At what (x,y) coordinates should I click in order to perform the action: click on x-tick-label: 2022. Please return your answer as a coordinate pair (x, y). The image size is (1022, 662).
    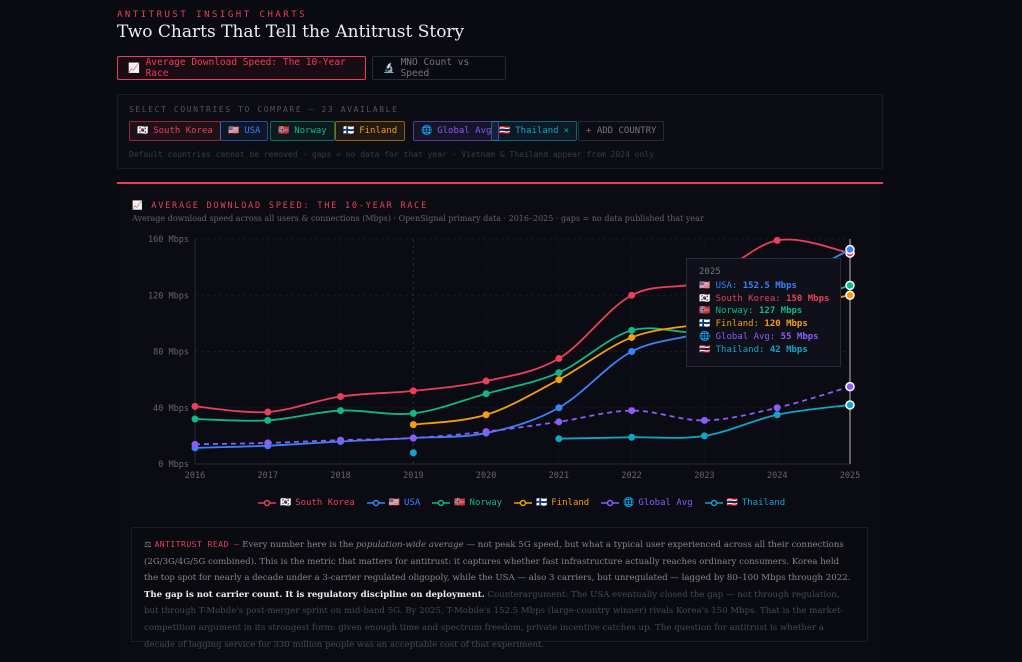
    Looking at the image, I should click on (631, 476).